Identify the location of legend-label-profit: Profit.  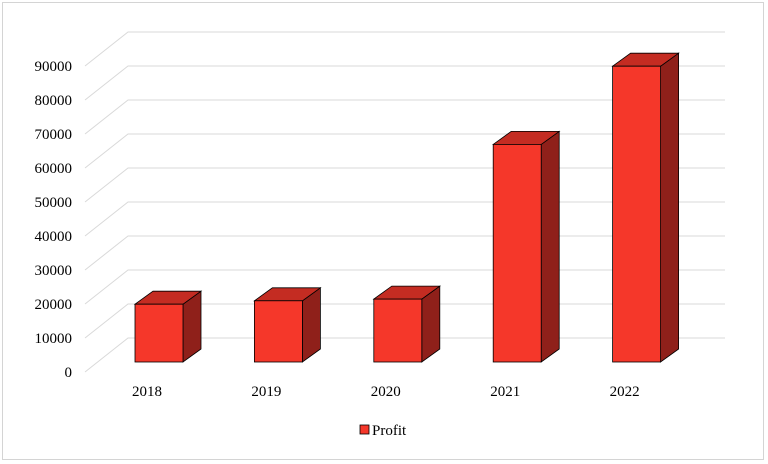
(389, 431).